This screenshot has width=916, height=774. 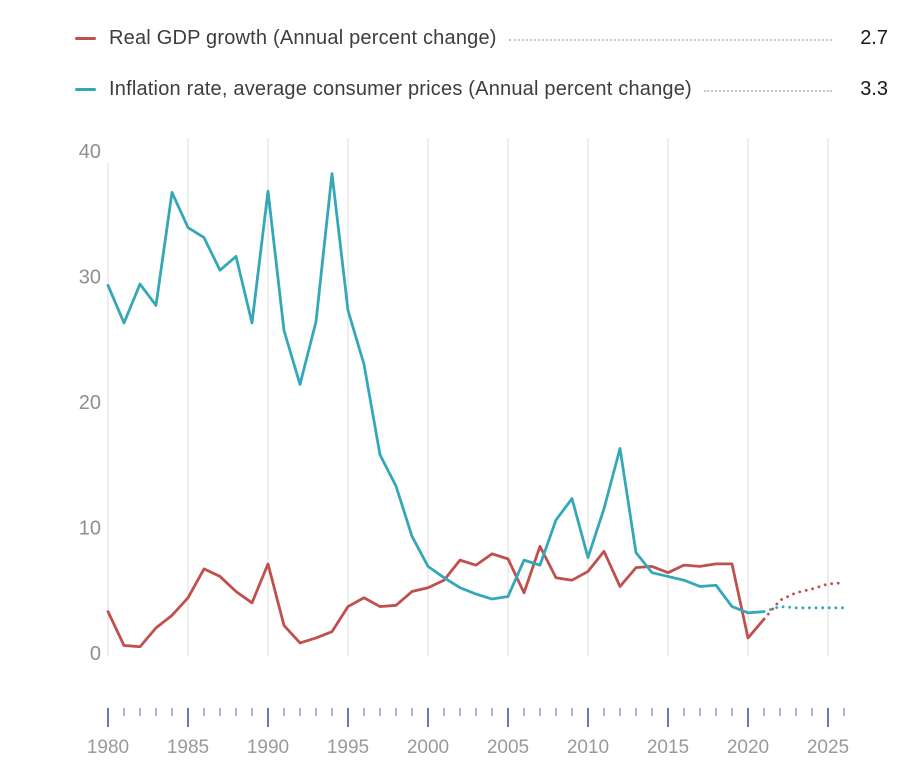 What do you see at coordinates (874, 37) in the screenshot?
I see `gdp-current-value: 2.7` at bounding box center [874, 37].